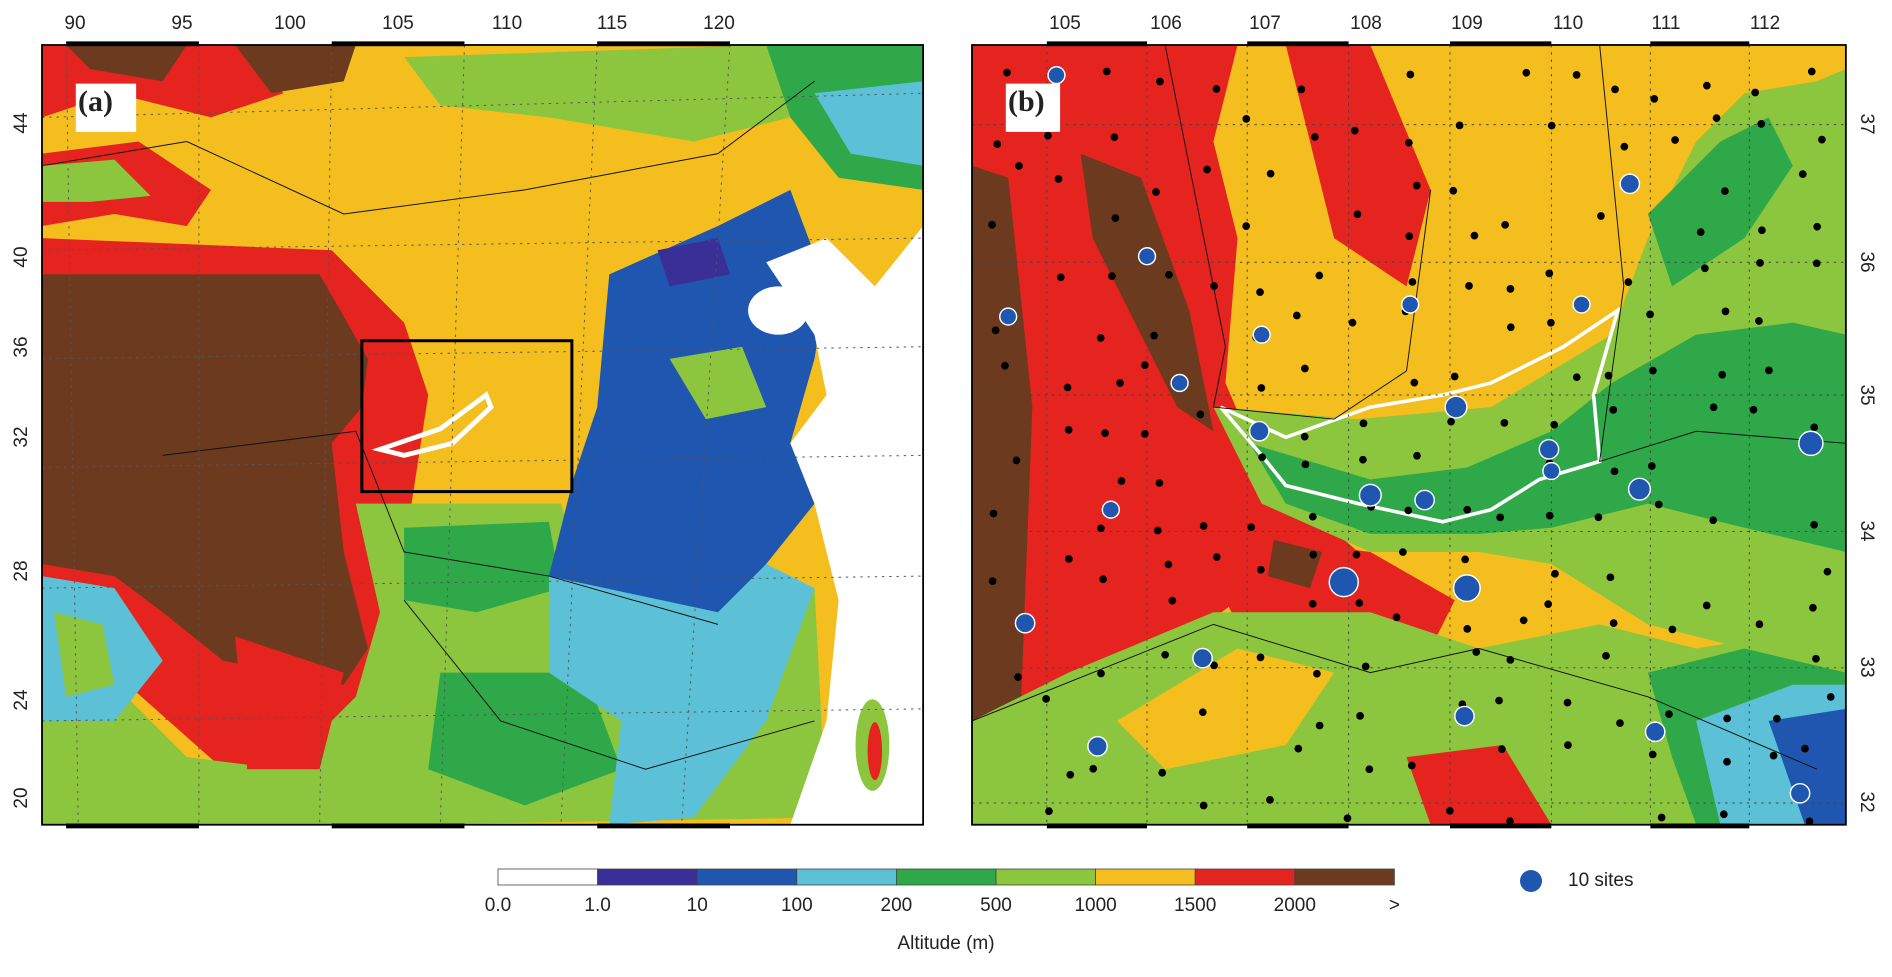  I want to click on right-tick-label: 33, so click(1866, 666).